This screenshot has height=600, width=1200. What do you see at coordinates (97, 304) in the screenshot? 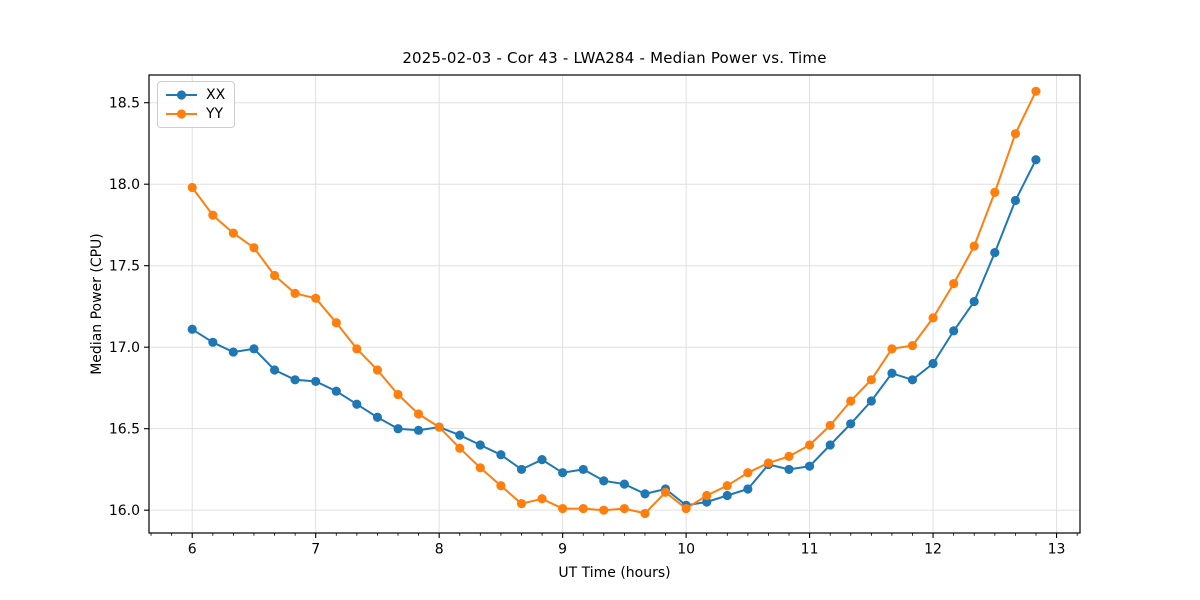
I see `y-axis-label: Median Power (CPU)` at bounding box center [97, 304].